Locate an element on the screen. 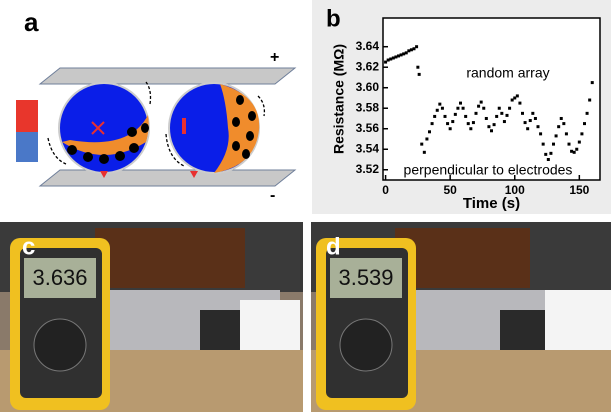 Image resolution: width=611 pixels, height=412 pixels. y-tick-label: 3.52 is located at coordinates (368, 169).